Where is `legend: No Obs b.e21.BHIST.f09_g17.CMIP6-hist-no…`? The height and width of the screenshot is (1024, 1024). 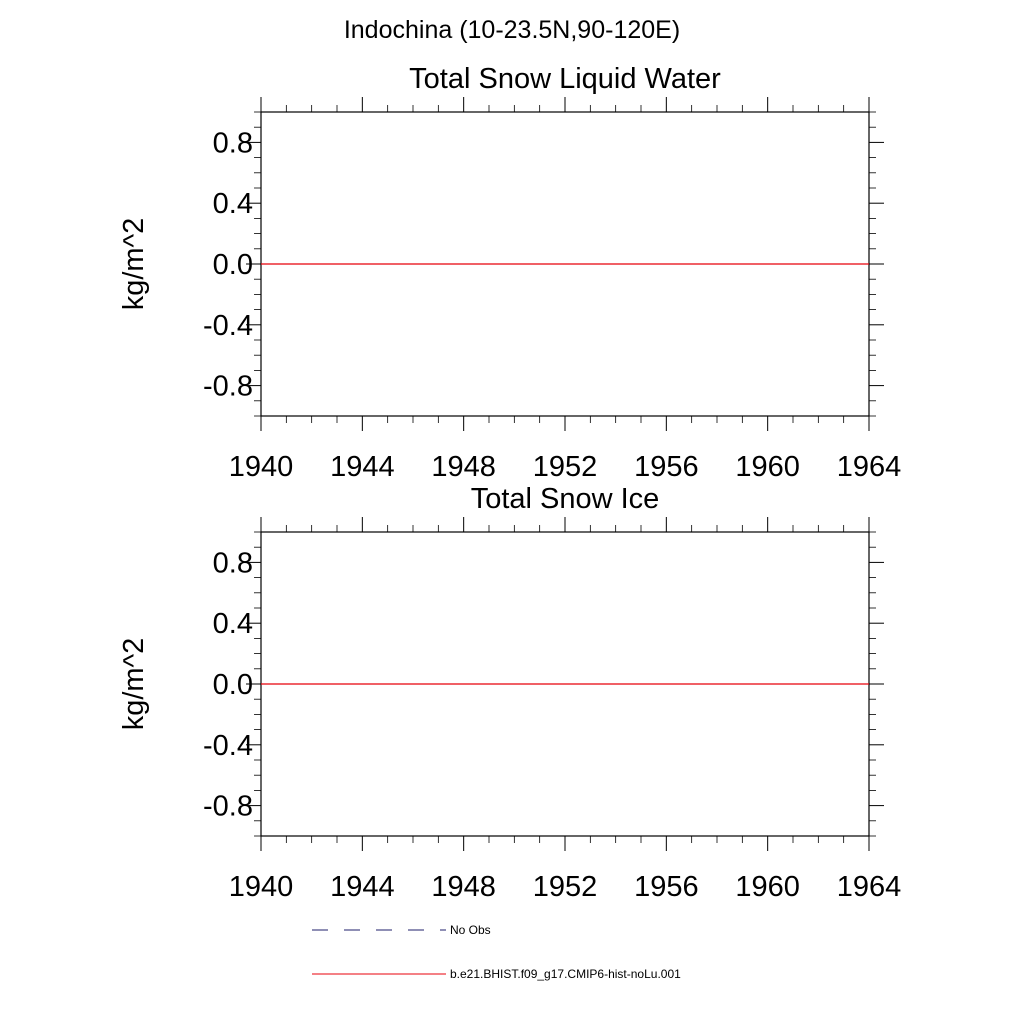
legend: No Obs b.e21.BHIST.f09_g17.CMIP6-hist-no… is located at coordinates (496, 952).